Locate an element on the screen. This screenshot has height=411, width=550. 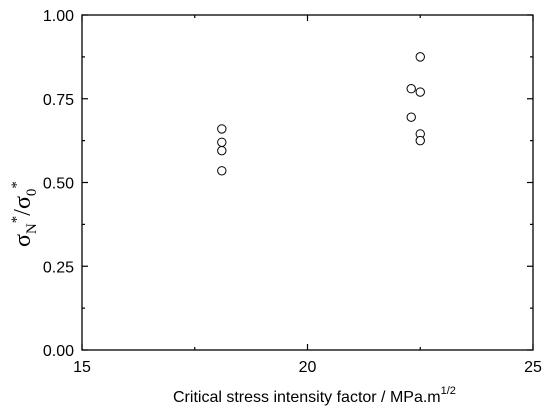
y-label-slash: / is located at coordinates (23, 212).